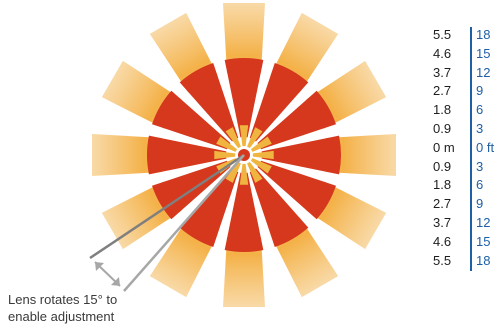  Describe the element at coordinates (61, 316) in the screenshot. I see `caption-line-2: enable adjustment` at that location.